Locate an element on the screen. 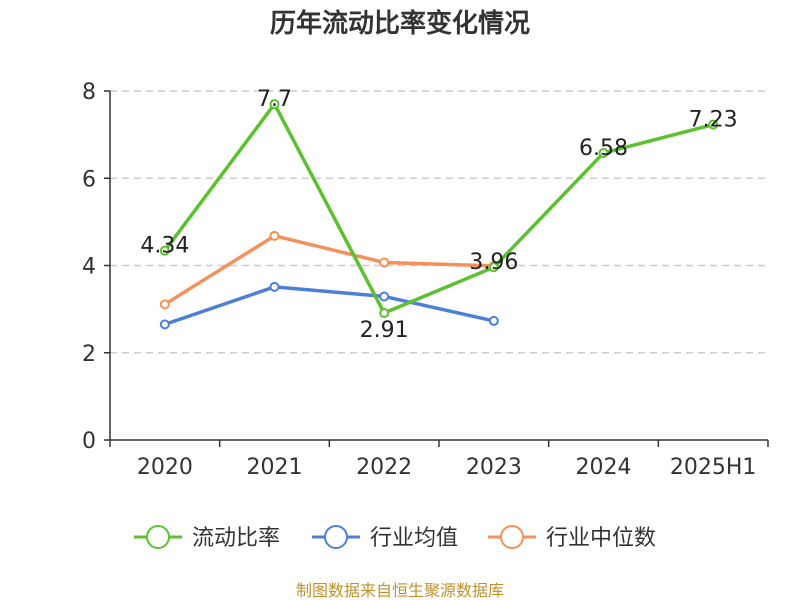 The width and height of the screenshot is (800, 600). data-label: 7.23 is located at coordinates (713, 120).